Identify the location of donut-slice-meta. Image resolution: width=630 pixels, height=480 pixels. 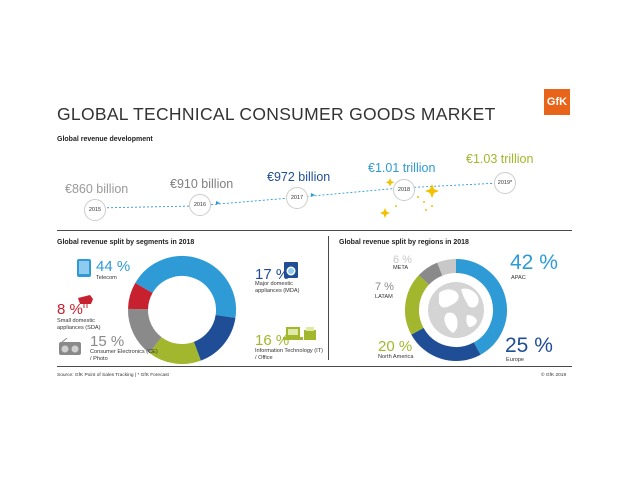
(447, 267).